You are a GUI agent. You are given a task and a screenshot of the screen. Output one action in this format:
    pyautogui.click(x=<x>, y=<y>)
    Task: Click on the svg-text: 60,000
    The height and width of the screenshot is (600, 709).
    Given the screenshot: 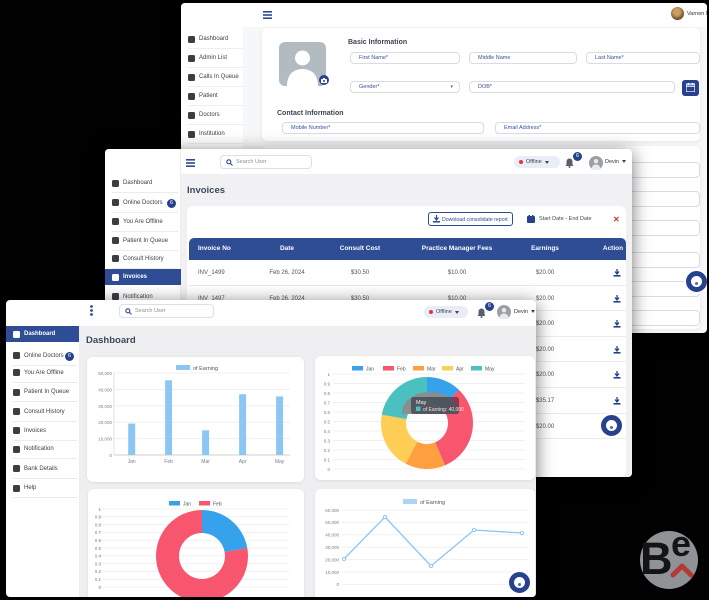 What is the action you would take?
    pyautogui.click(x=332, y=510)
    